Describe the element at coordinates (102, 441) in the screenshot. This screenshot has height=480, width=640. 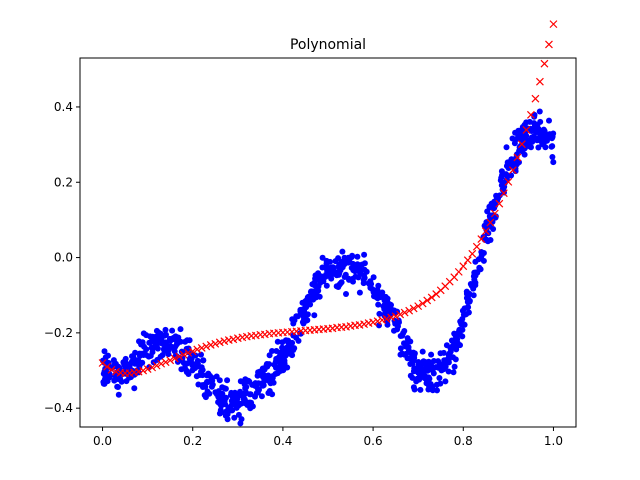
I see `x-tick-label: 0.0` at that location.